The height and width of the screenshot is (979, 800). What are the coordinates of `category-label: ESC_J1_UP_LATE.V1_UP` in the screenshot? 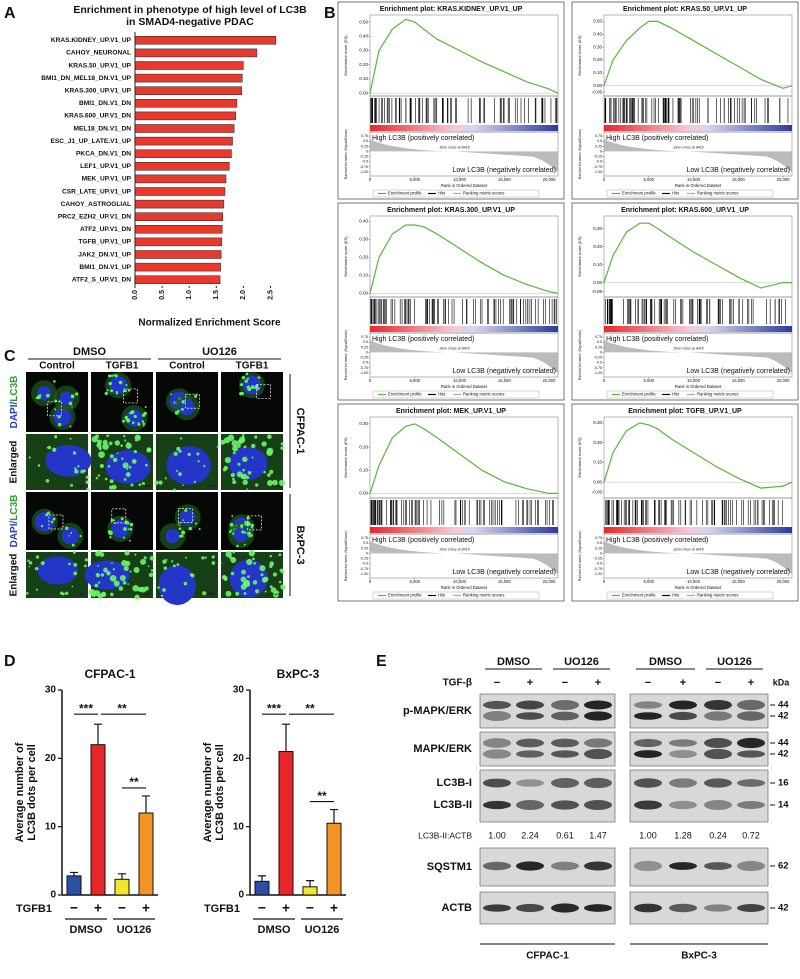 It's located at (90, 141).